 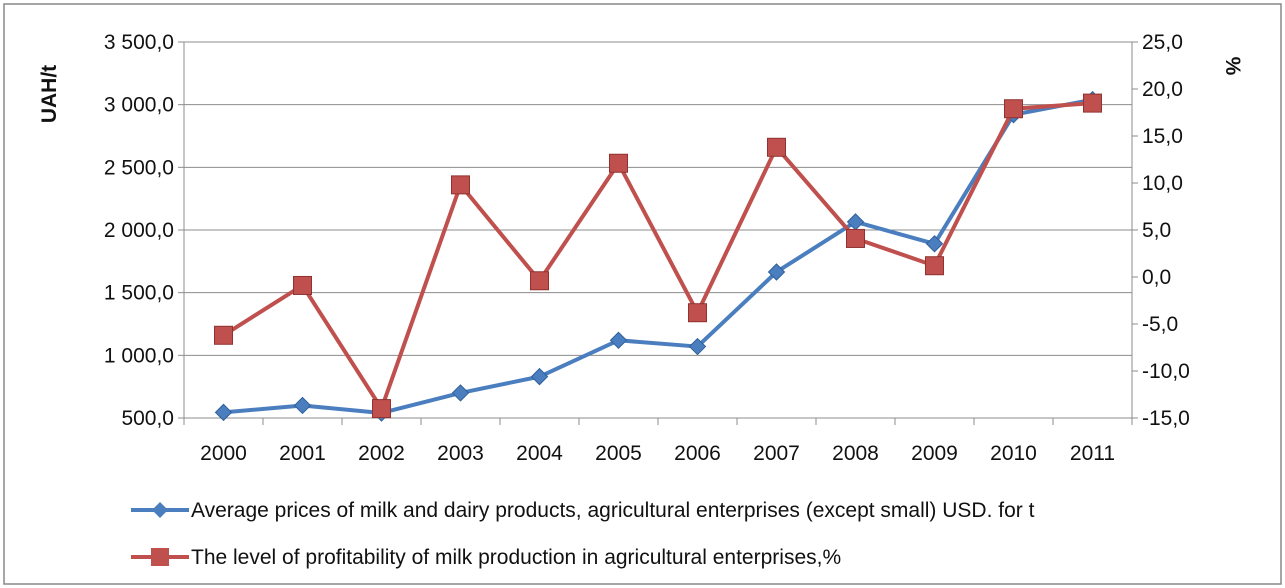 What do you see at coordinates (776, 453) in the screenshot?
I see `x-tick-label: 2007` at bounding box center [776, 453].